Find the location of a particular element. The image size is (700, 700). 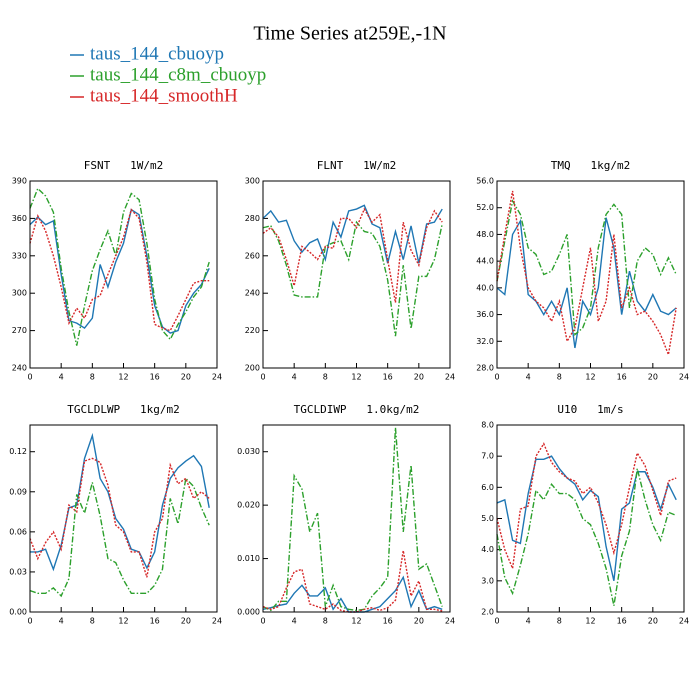

y-tick-label: 0.09 is located at coordinates (18, 491).